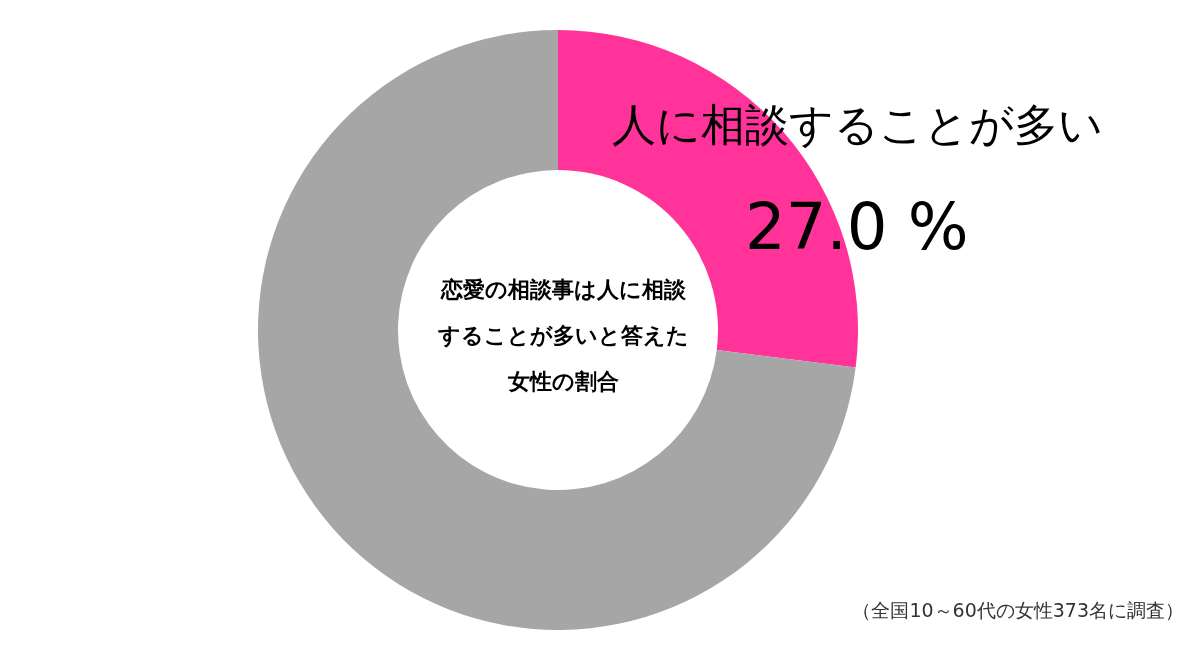 Image resolution: width=1200 pixels, height=652 pixels. I want to click on text: 恋愛の相談事は人に相談することが多いと答えた女性の割合, so click(562, 335).